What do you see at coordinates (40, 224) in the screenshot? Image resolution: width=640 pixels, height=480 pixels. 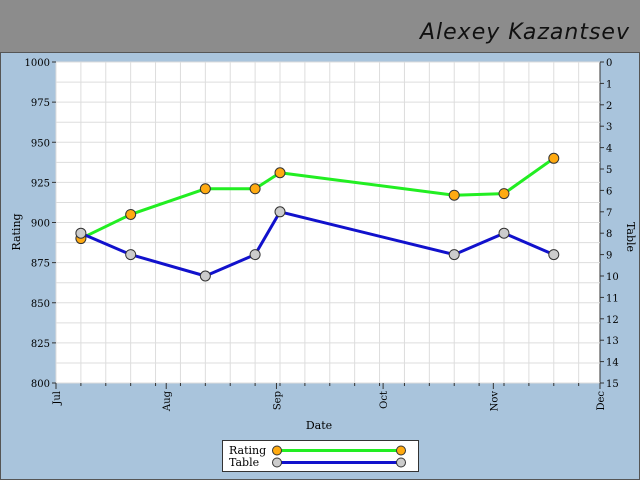 I see `y-tick-label: 900` at bounding box center [40, 224].